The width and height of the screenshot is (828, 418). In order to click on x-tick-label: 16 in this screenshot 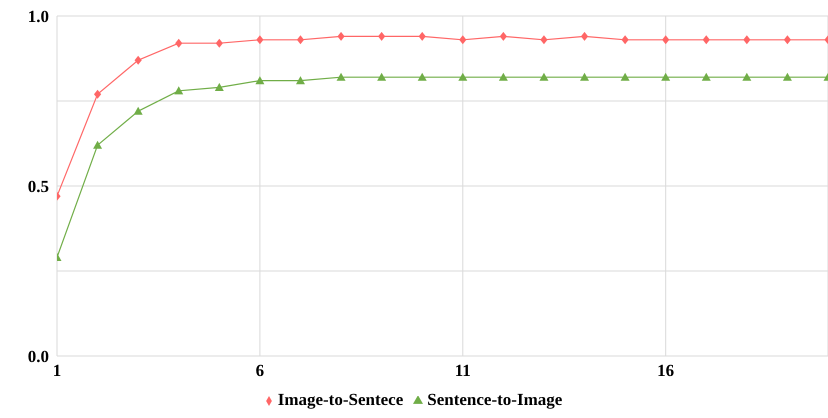, I will do `click(665, 370)`.